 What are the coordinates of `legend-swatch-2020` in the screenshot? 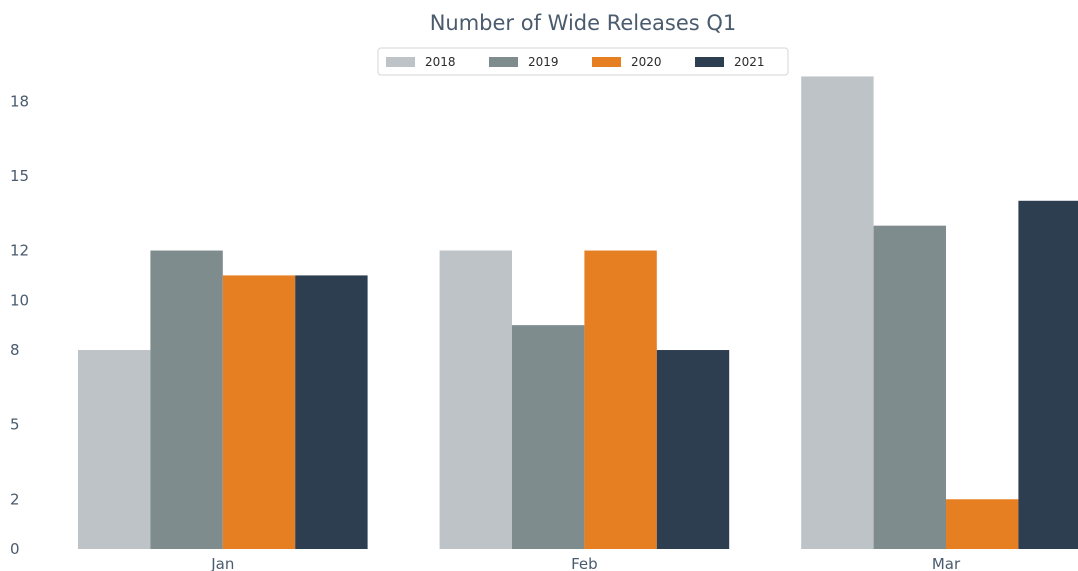 It's located at (606, 62).